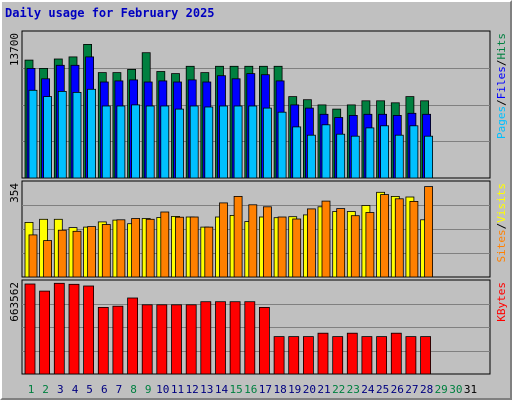  What do you see at coordinates (192, 389) in the screenshot?
I see `x-tick-label: 12` at bounding box center [192, 389].